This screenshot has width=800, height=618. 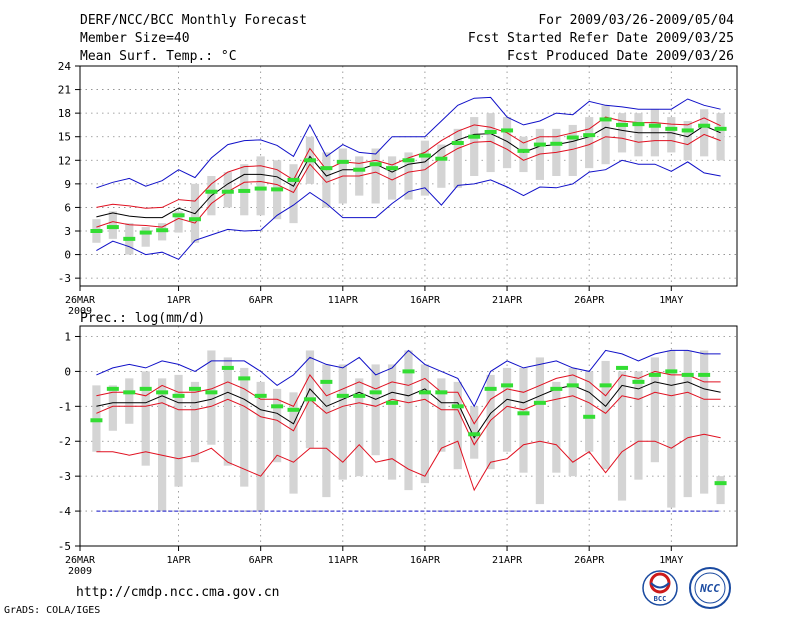 What do you see at coordinates (343, 300) in the screenshot?
I see `x-tick-label: 11APR` at bounding box center [343, 300].